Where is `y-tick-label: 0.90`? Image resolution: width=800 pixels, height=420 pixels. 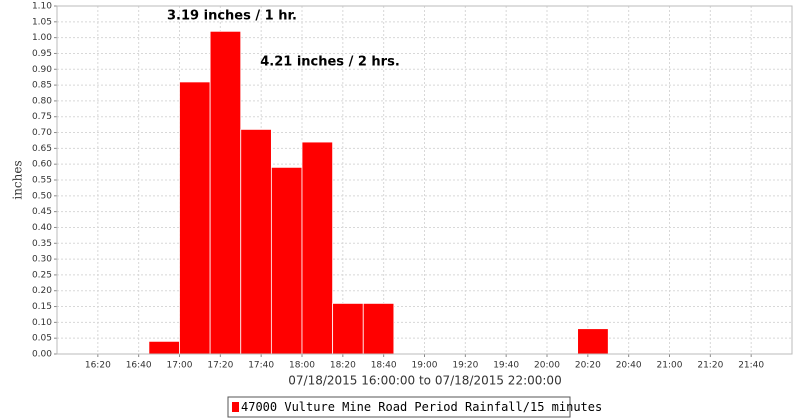 y-tick-label: 0.90 is located at coordinates (42, 70).